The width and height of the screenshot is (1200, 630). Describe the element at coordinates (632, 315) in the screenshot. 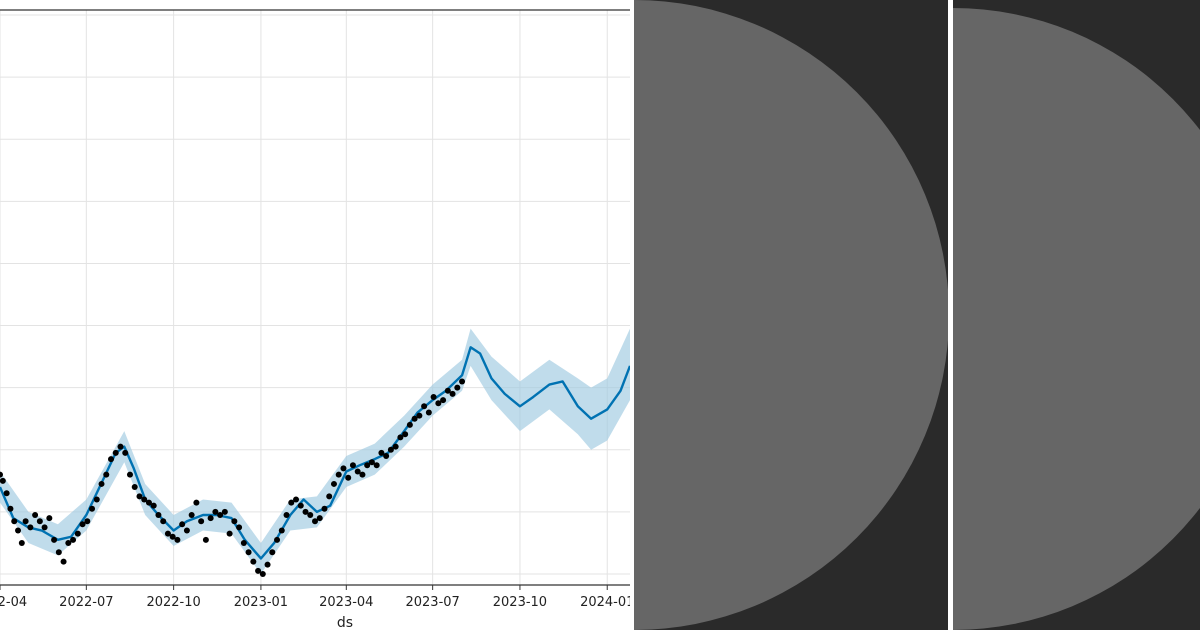

I see `panel-divider` at that location.